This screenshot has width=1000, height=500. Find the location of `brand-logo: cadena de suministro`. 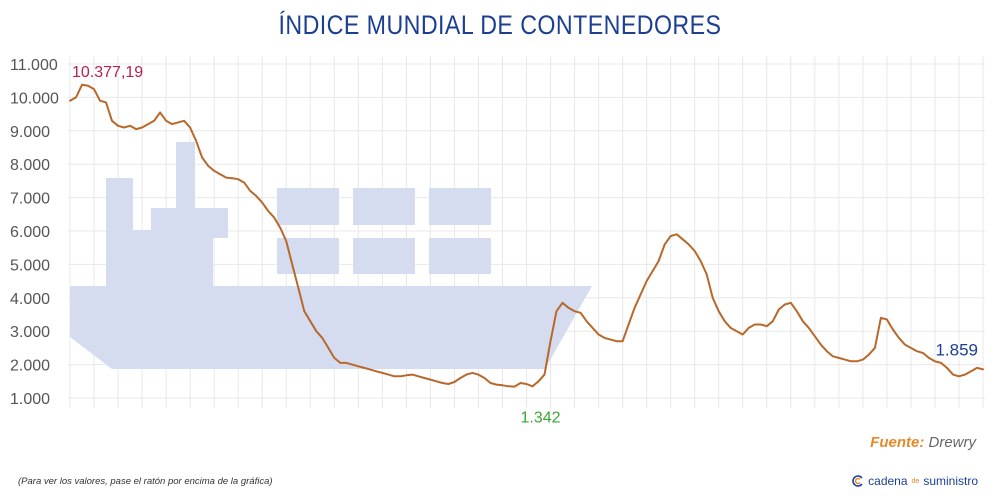

brand-logo: cadena de suministro is located at coordinates (915, 481).